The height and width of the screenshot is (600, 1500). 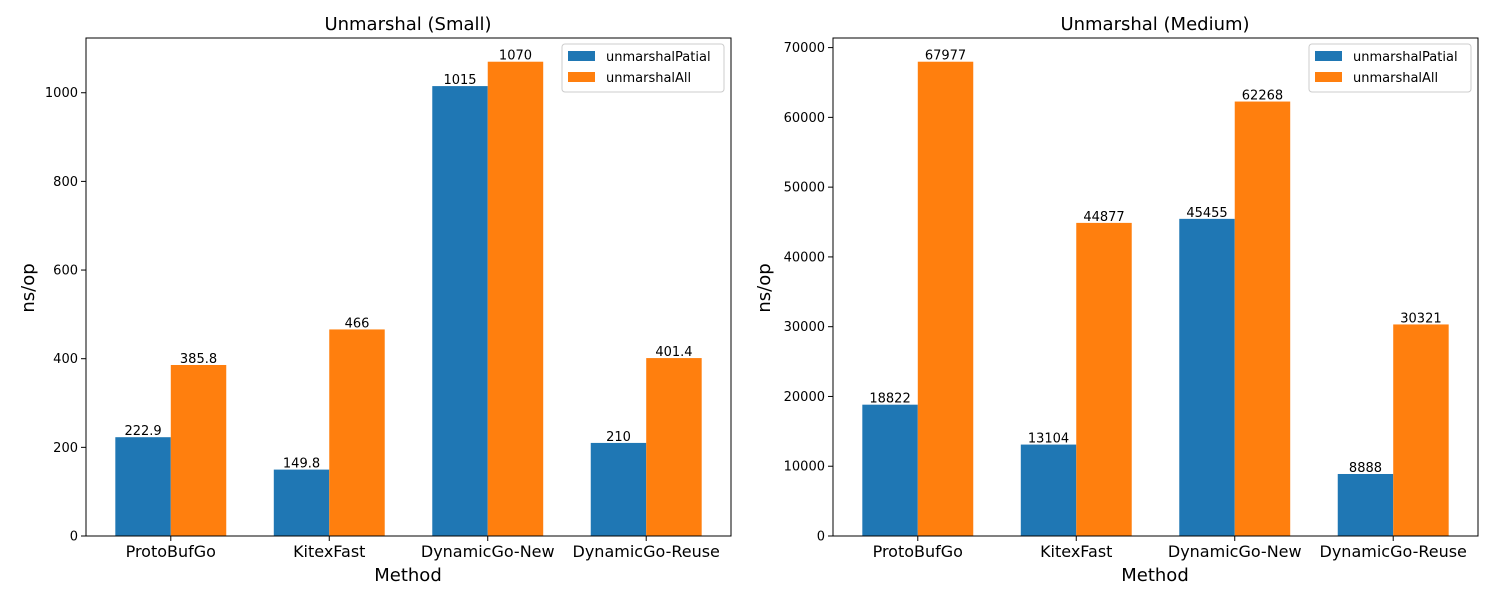 I want to click on y-tick-label: 30000, so click(x=804, y=327).